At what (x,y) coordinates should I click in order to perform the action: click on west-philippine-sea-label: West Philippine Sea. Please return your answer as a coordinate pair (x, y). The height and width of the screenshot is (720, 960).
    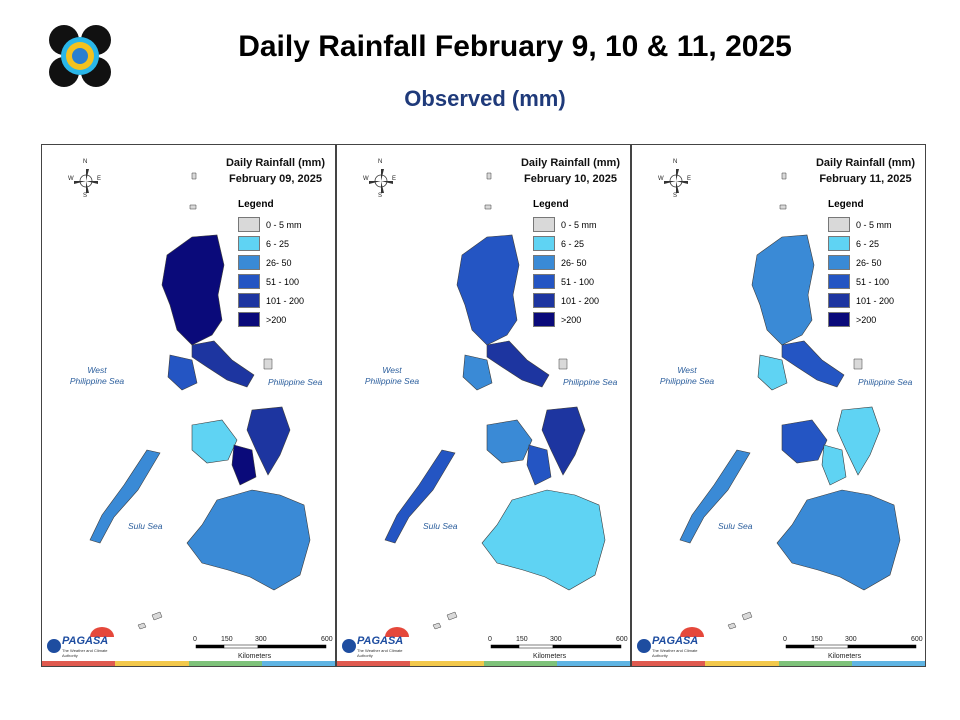
    Looking at the image, I should click on (392, 376).